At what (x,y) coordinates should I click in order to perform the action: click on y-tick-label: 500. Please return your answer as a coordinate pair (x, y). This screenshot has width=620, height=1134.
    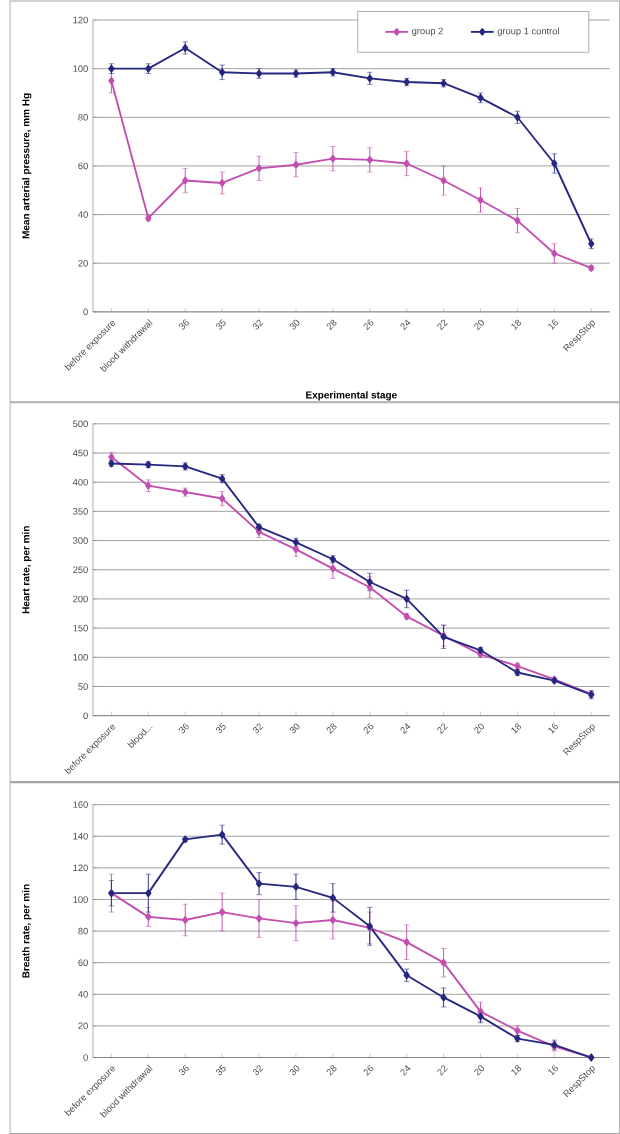
    Looking at the image, I should click on (80, 424).